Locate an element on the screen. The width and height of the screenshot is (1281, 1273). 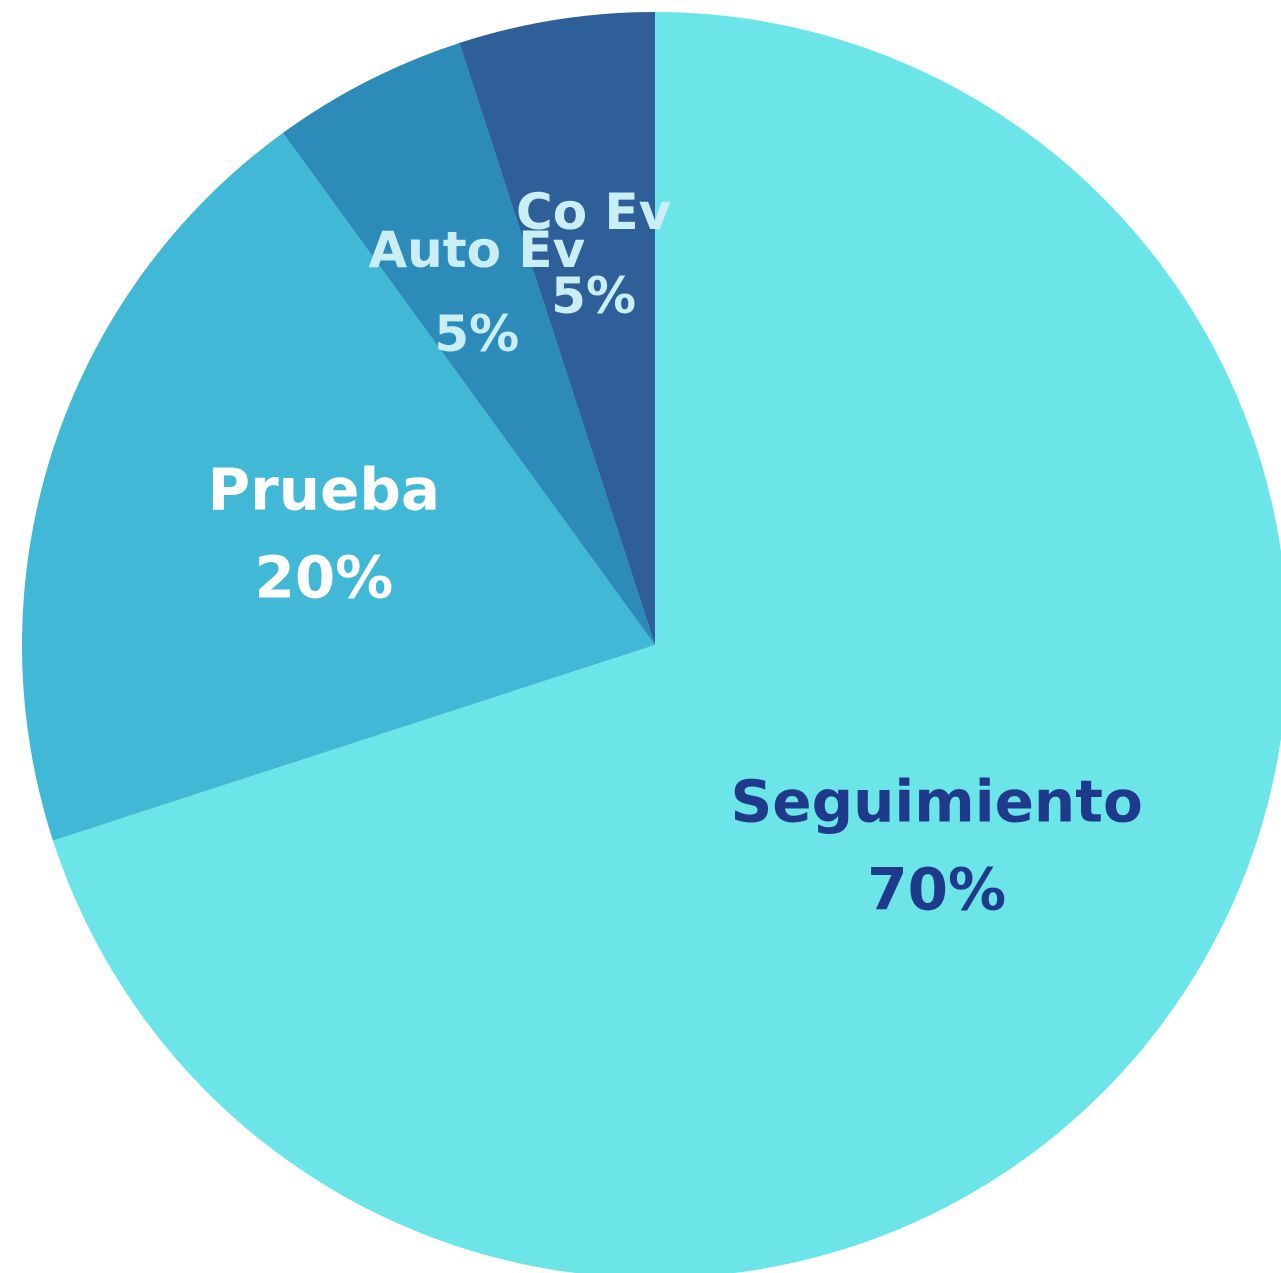
slice-label: Co Ev is located at coordinates (593, 212).